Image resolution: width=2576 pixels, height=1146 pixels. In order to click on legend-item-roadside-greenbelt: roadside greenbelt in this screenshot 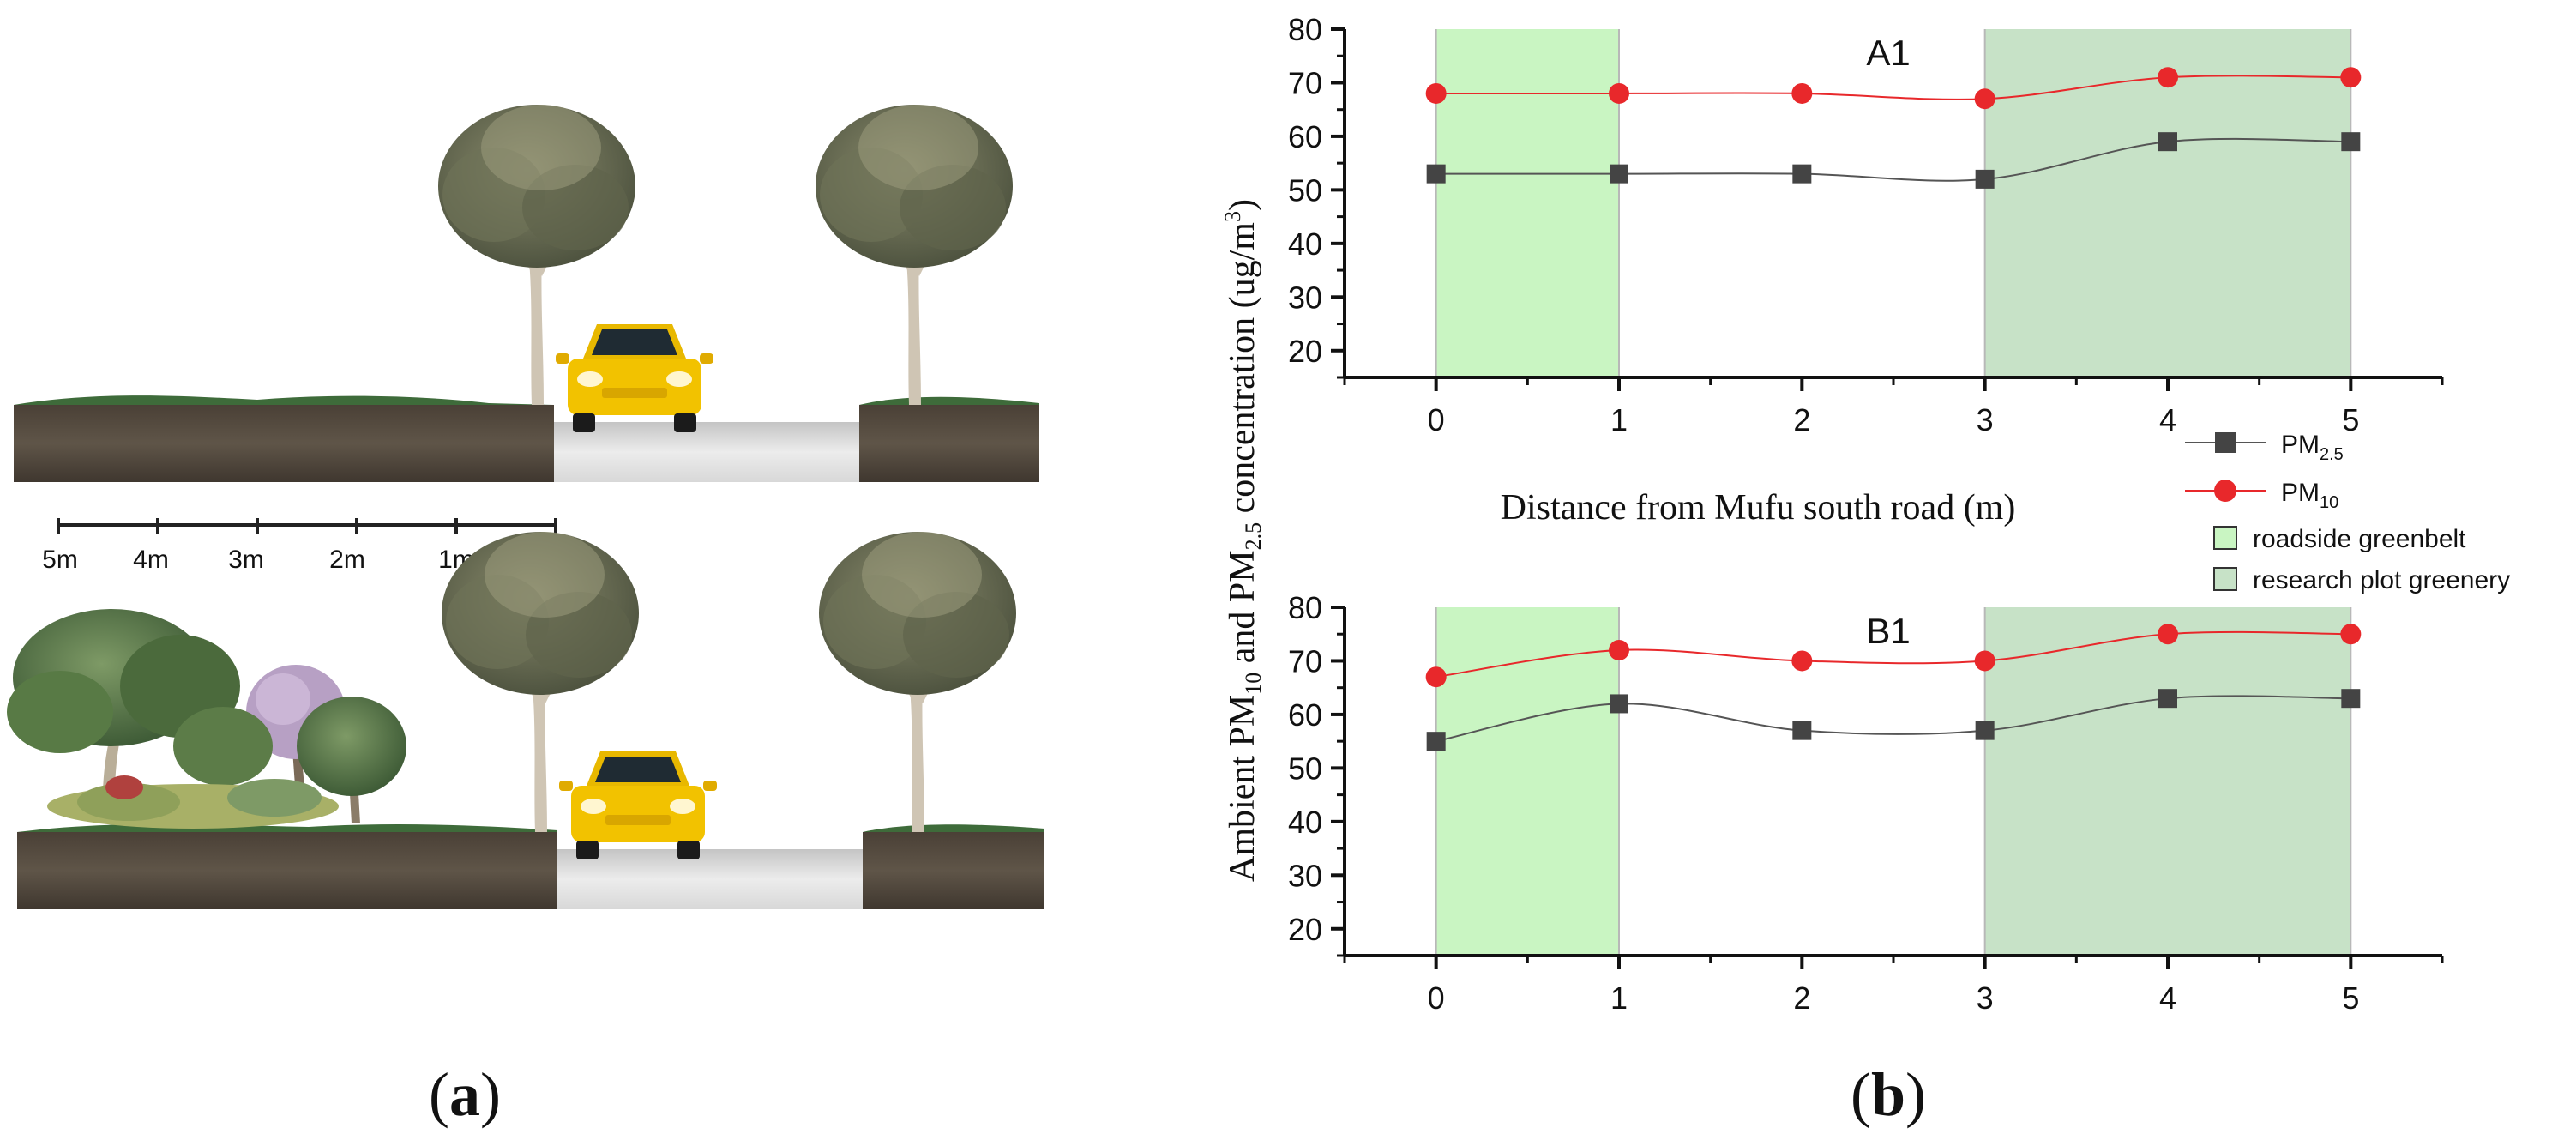, I will do `click(2339, 539)`.